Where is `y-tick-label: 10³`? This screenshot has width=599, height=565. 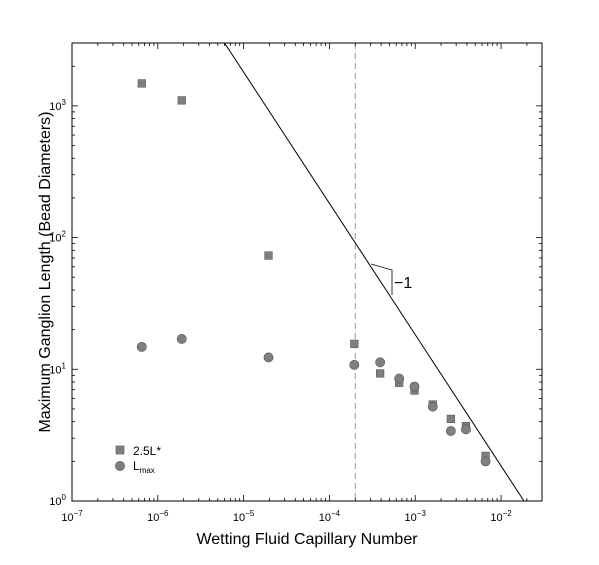
y-tick-label: 10³ is located at coordinates (57, 105).